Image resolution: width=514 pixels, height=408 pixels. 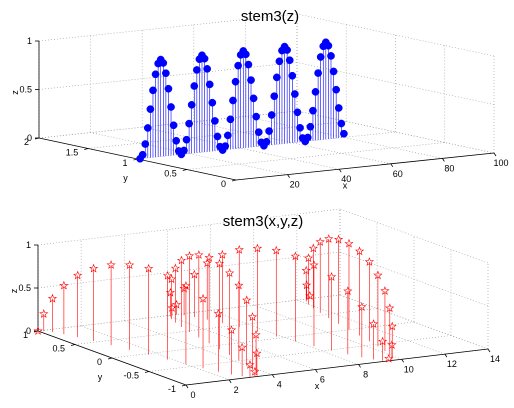 I want to click on chart-title: stem3(x,y,z), so click(x=263, y=221).